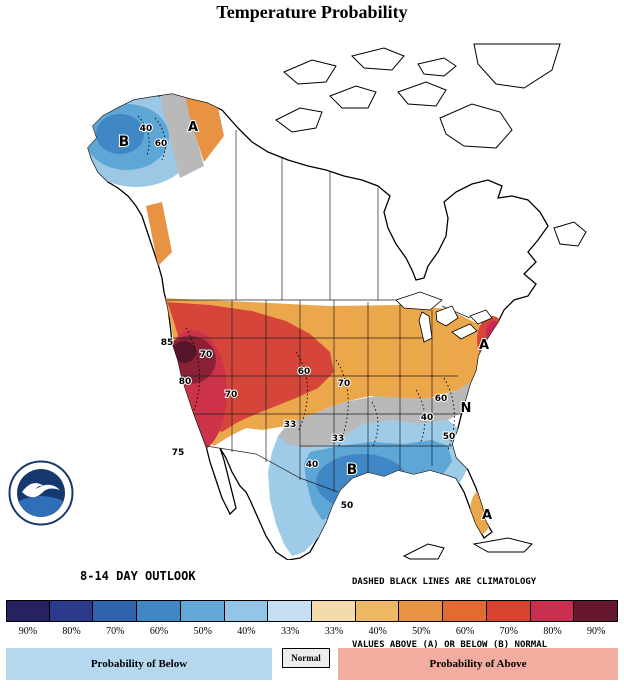  I want to click on region-near-normal-alaska, so click(182, 136).